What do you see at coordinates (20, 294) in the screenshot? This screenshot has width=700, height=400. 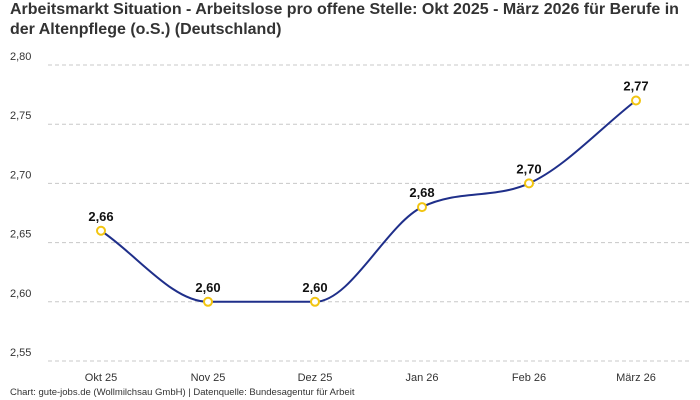 I see `y-tick-label: 2,60` at bounding box center [20, 294].